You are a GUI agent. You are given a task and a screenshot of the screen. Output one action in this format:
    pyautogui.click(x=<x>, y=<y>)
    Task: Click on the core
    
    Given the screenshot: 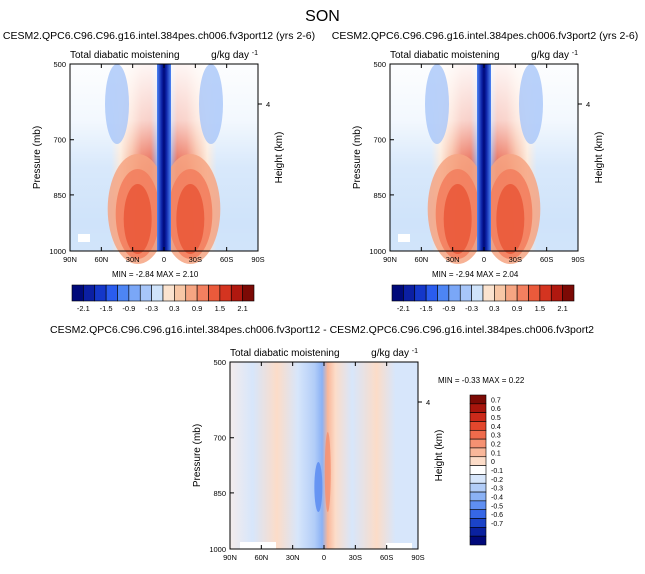 What is the action you would take?
    pyautogui.click(x=164, y=157)
    